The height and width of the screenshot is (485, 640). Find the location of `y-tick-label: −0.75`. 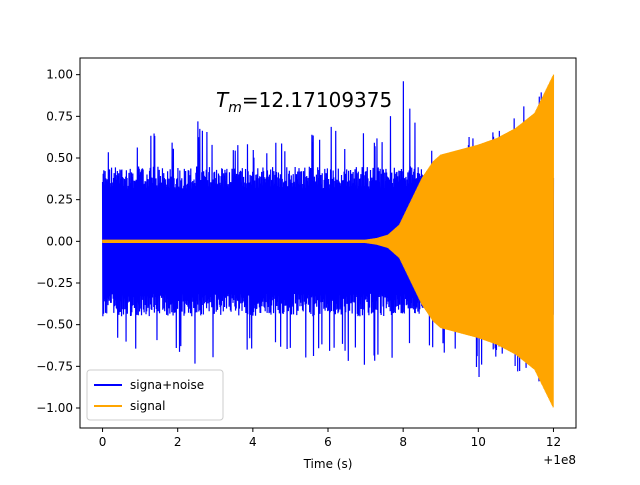

y-tick-label: −0.75 is located at coordinates (54, 366).